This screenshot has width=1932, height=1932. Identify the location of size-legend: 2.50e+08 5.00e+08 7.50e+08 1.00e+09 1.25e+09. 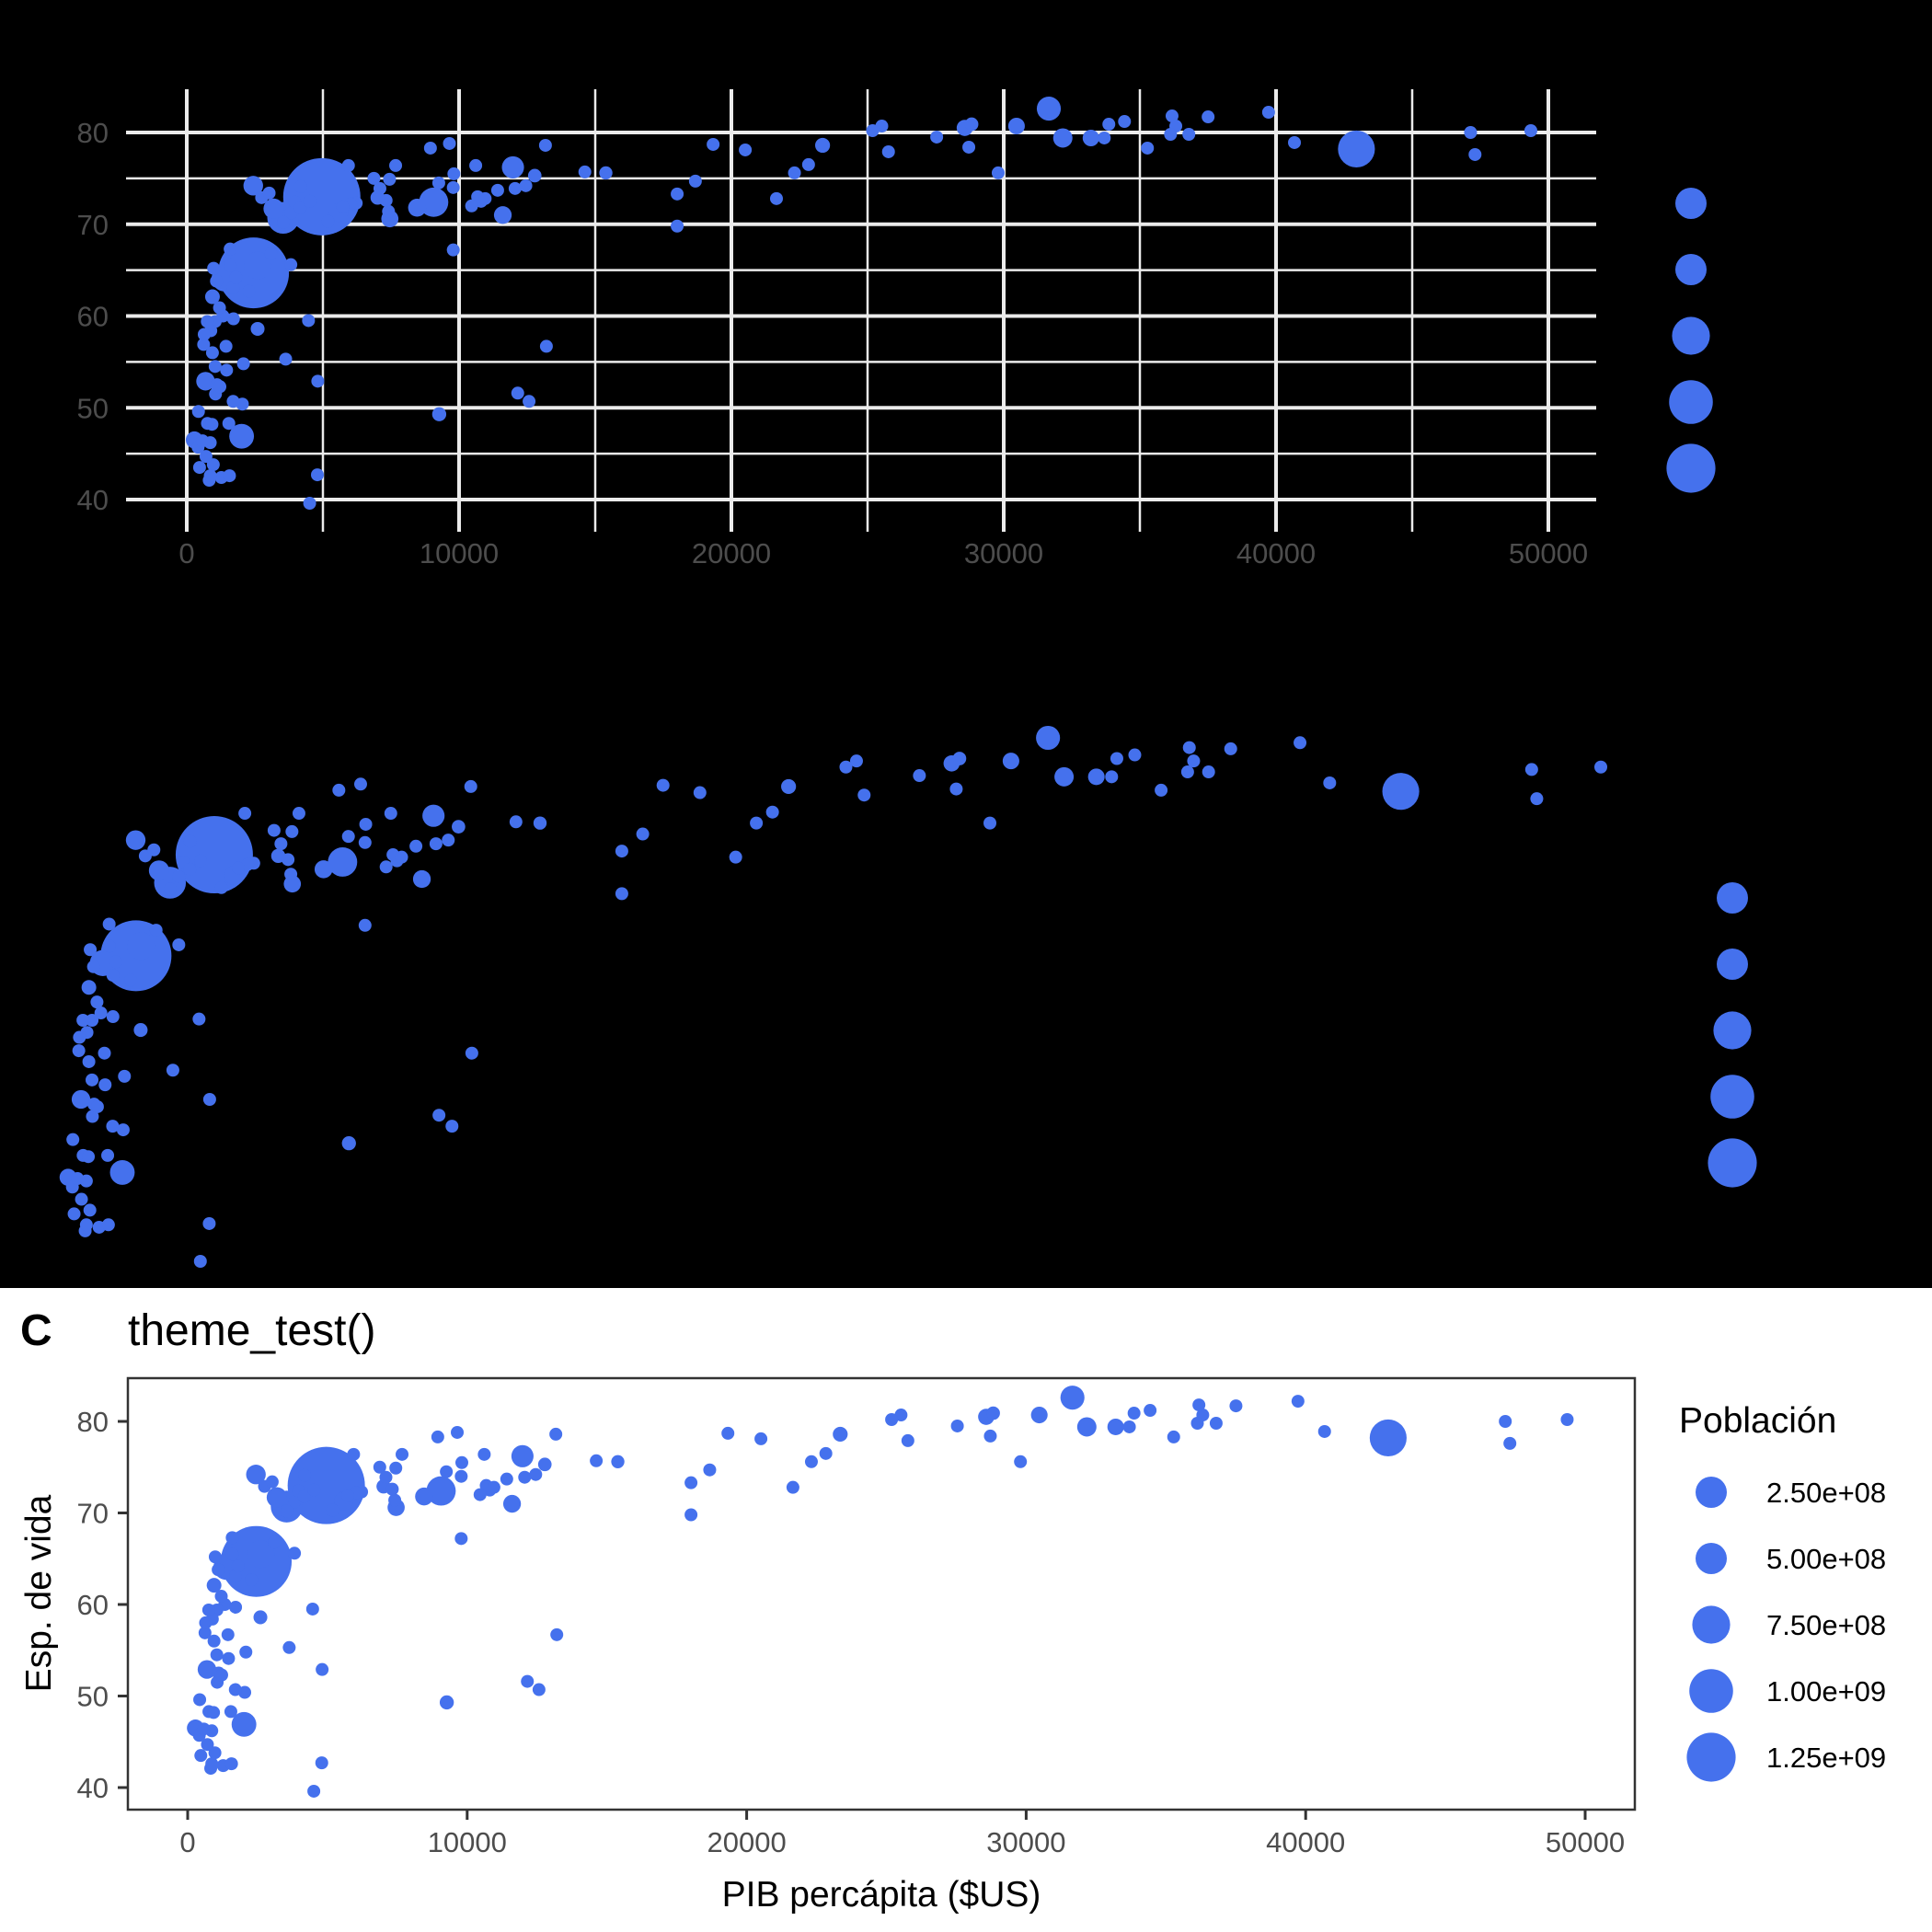
(1786, 1629).